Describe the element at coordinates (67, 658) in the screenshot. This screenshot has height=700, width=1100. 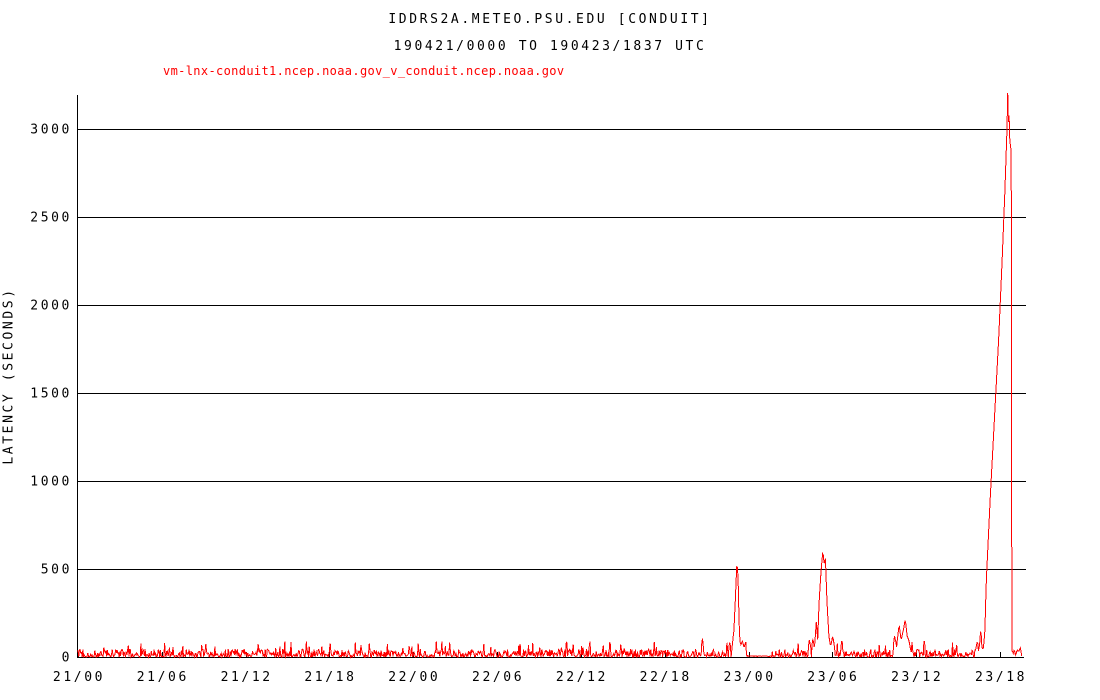
I see `y-tick-label-0: 0` at that location.